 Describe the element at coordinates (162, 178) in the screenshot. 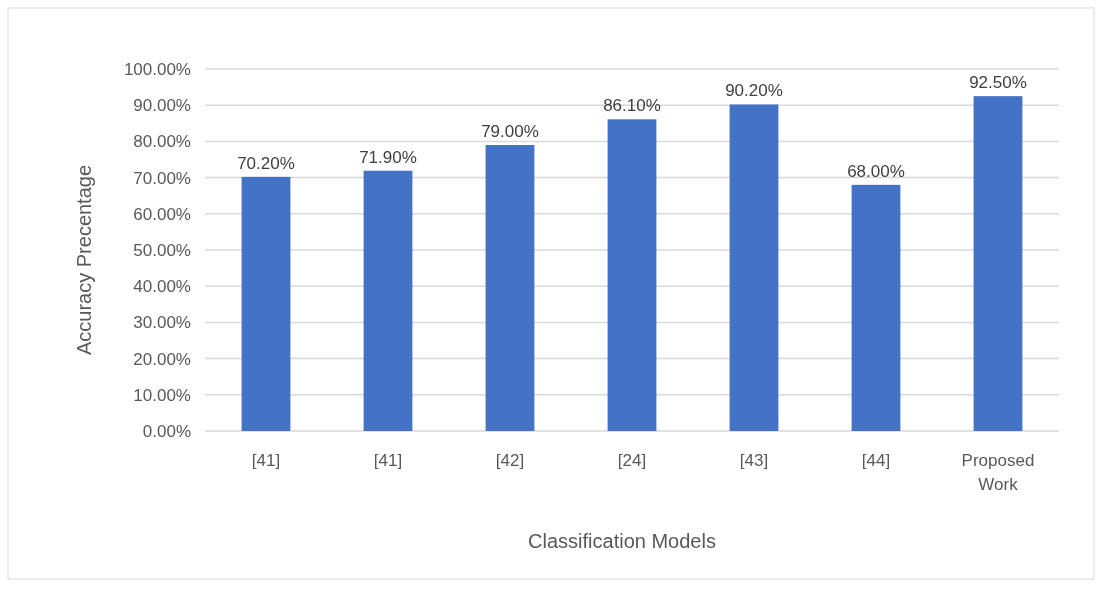

I see `y-tick-label: 70.00%` at that location.